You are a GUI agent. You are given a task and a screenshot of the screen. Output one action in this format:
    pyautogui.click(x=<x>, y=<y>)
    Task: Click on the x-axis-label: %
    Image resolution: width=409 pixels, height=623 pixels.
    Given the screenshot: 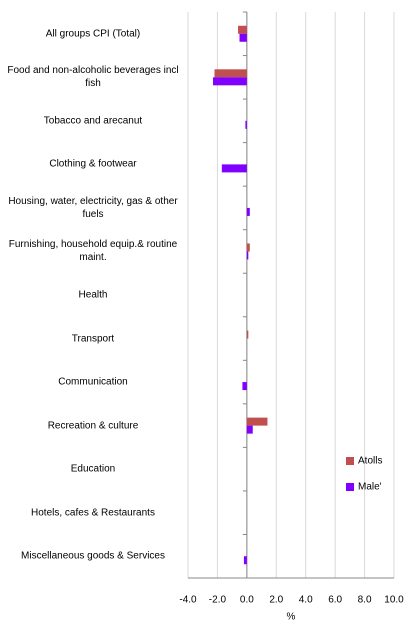 What is the action you would take?
    pyautogui.click(x=291, y=617)
    